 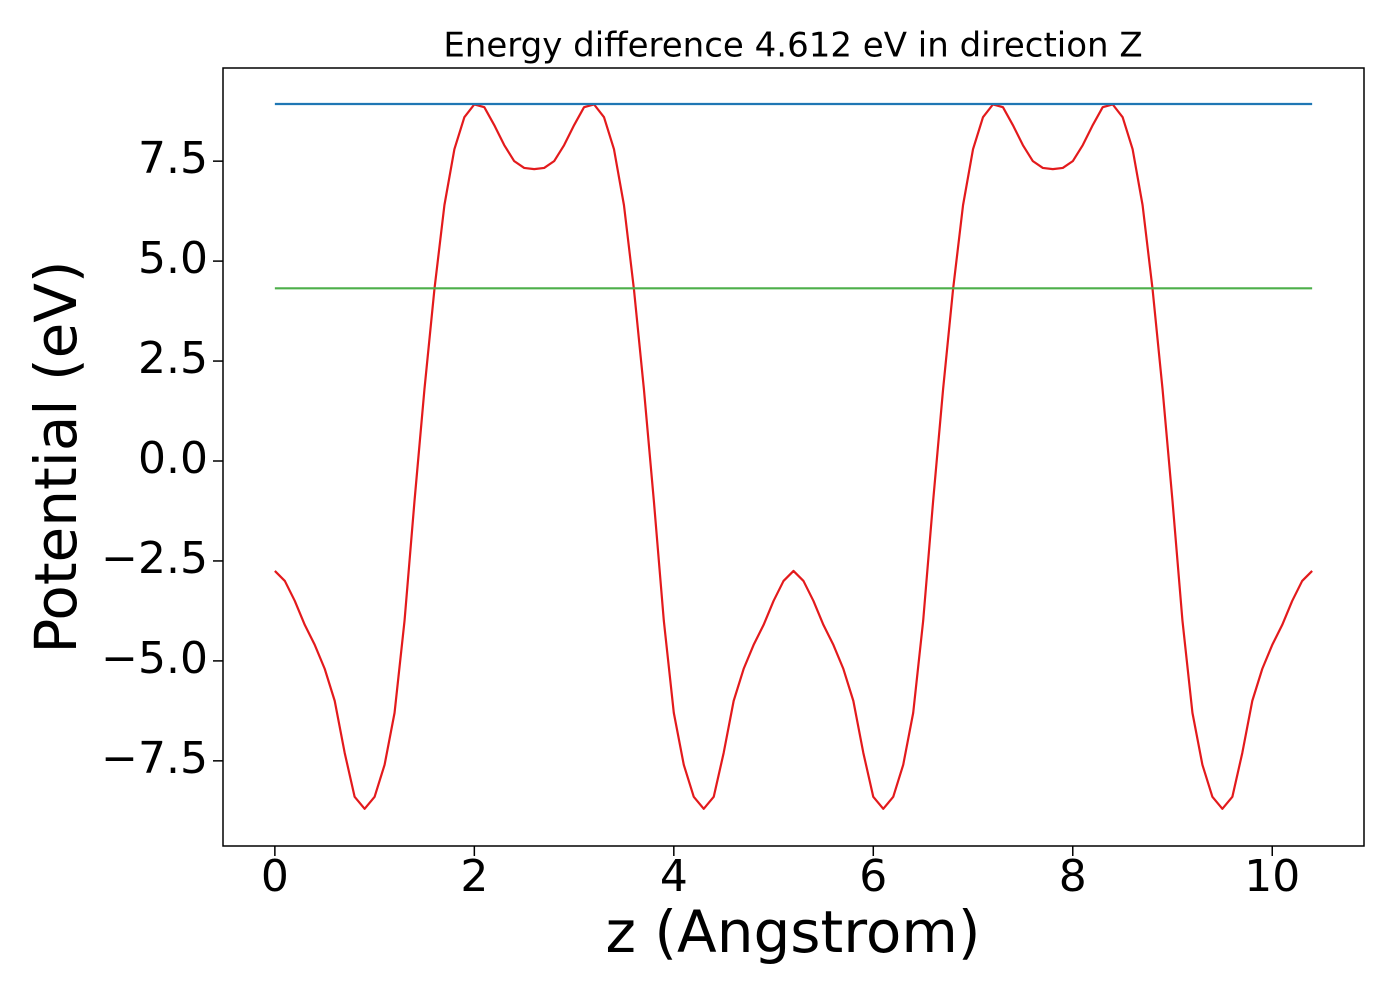 What do you see at coordinates (173, 158) in the screenshot?
I see `y-tick-label: 7.5` at bounding box center [173, 158].